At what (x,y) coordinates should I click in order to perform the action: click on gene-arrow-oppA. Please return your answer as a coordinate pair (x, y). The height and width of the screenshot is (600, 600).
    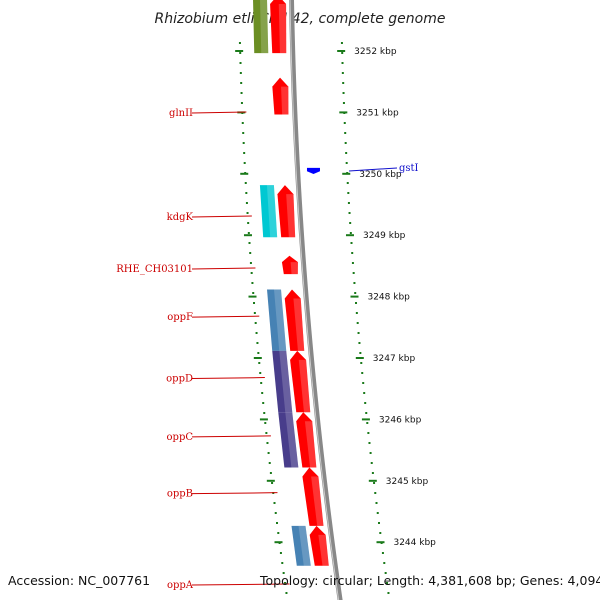
    Looking at the image, I should click on (319, 545).